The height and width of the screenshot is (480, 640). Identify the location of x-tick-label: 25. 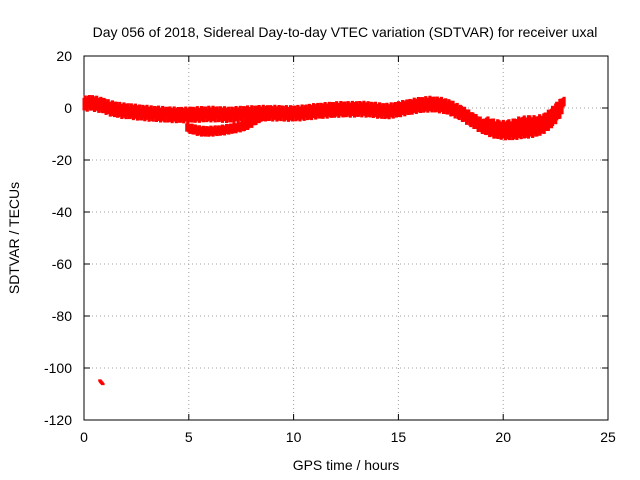
(608, 437).